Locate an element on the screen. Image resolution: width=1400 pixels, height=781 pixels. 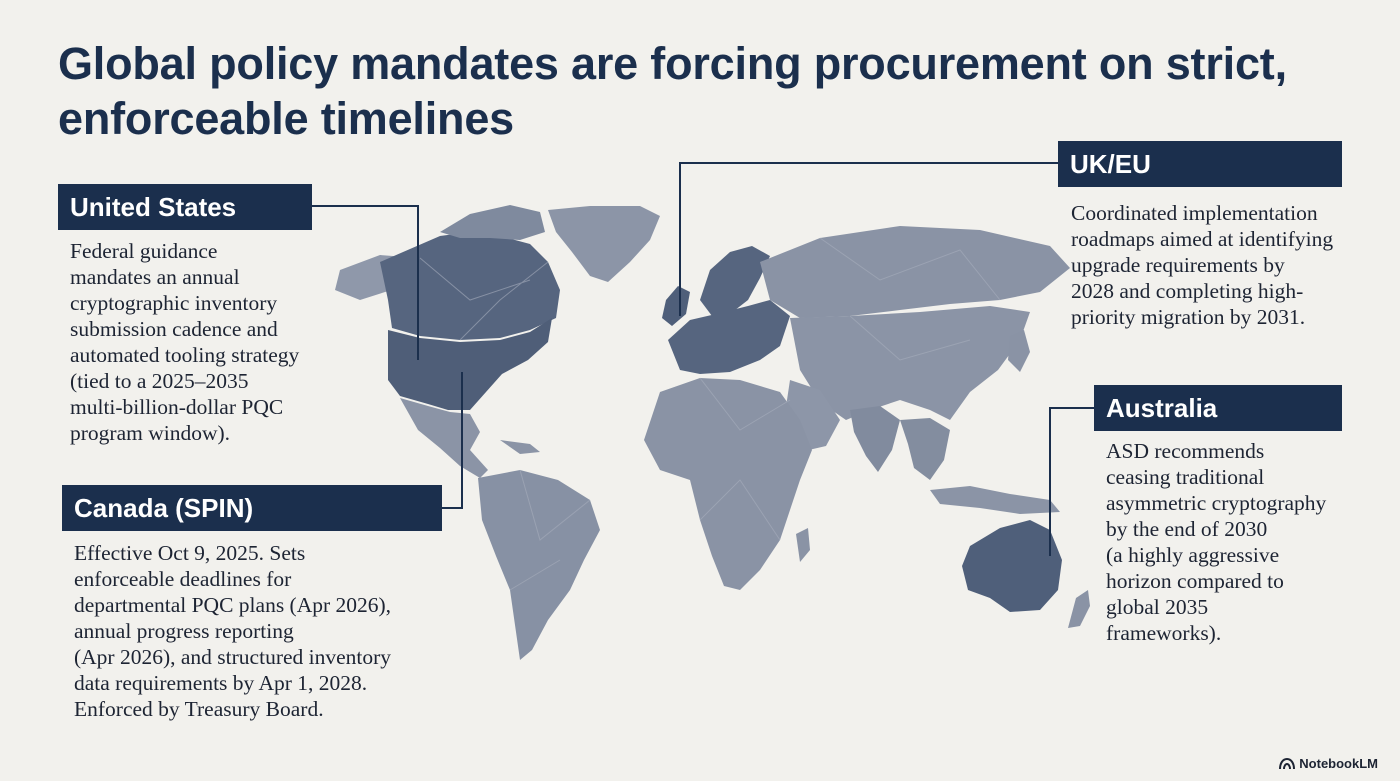
region-label-united-states: United States is located at coordinates (185, 207).